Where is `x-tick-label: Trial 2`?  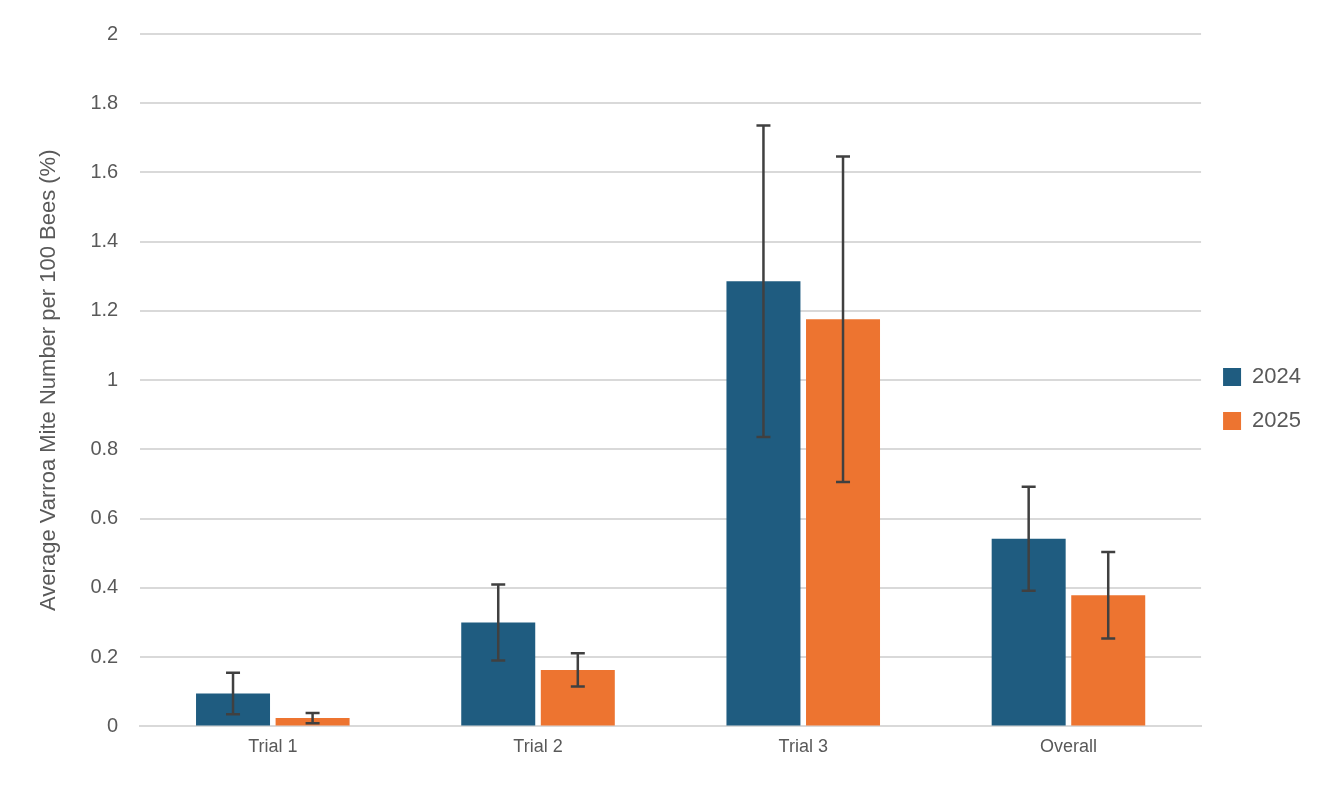 x-tick-label: Trial 2 is located at coordinates (538, 746).